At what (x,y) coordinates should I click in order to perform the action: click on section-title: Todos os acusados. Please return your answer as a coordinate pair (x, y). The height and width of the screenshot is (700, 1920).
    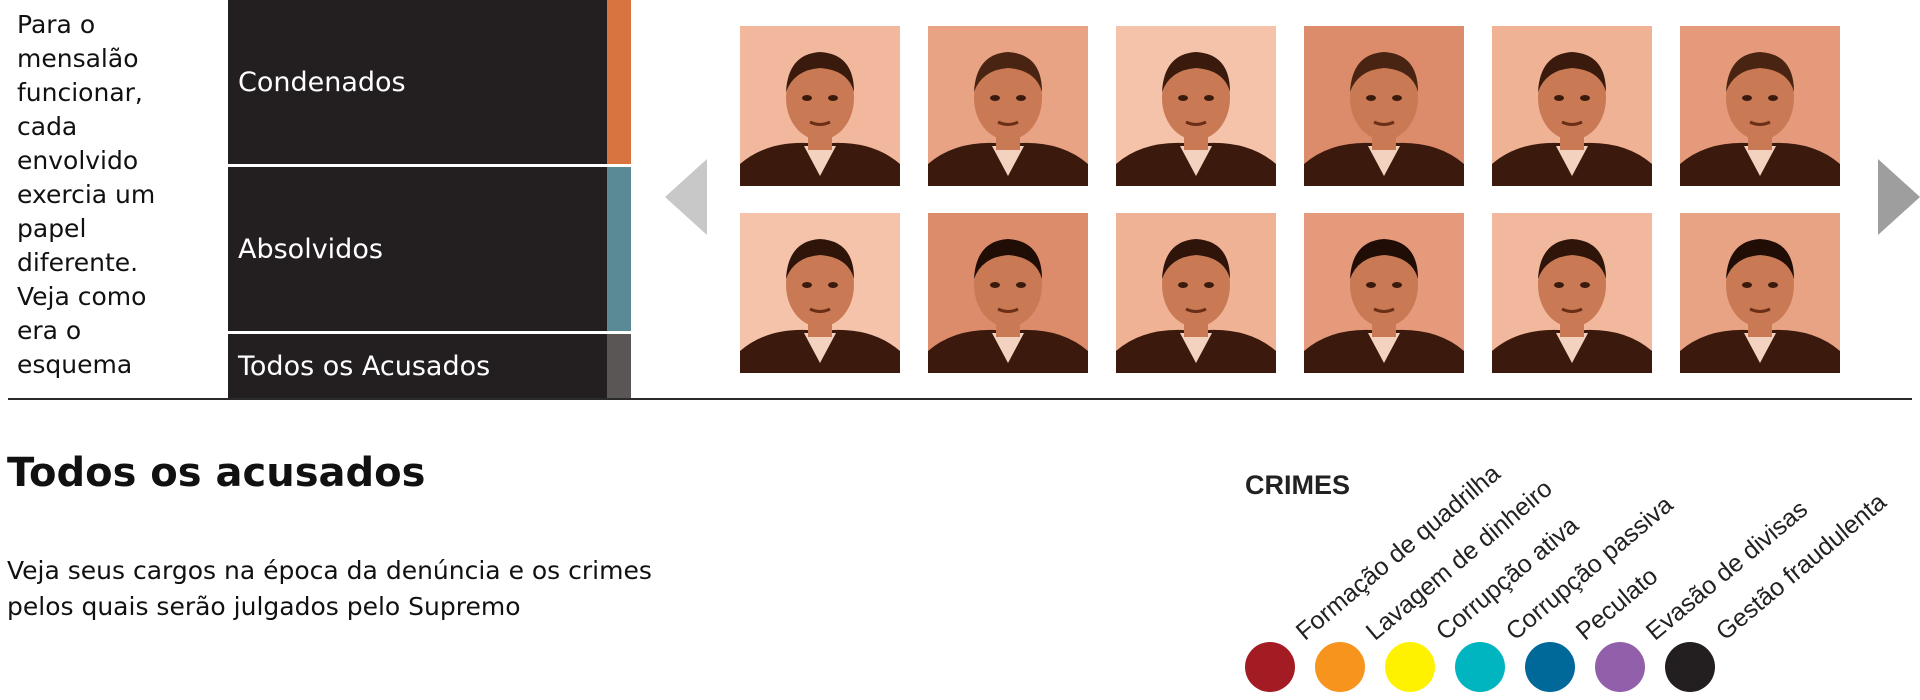
    Looking at the image, I should click on (216, 473).